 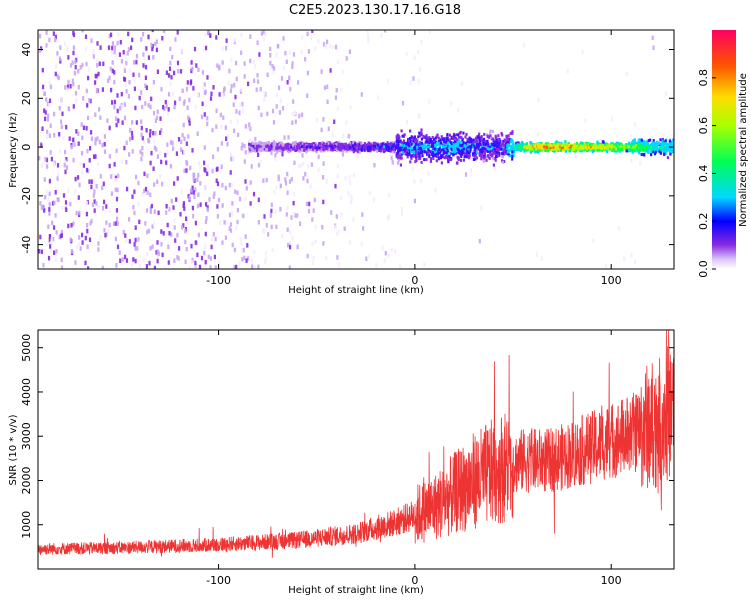 I want to click on x-tick-label: -100, so click(x=218, y=580).